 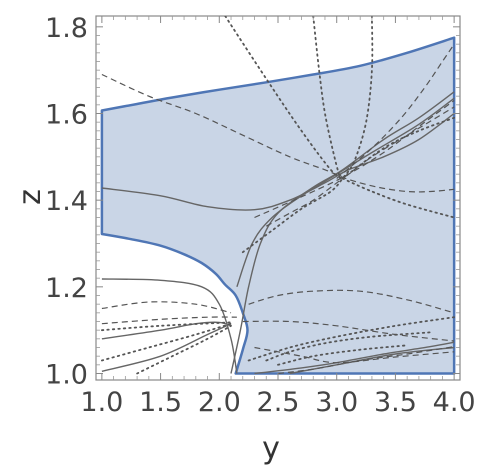 I want to click on y-tick-label: 1.6, so click(x=66, y=115).